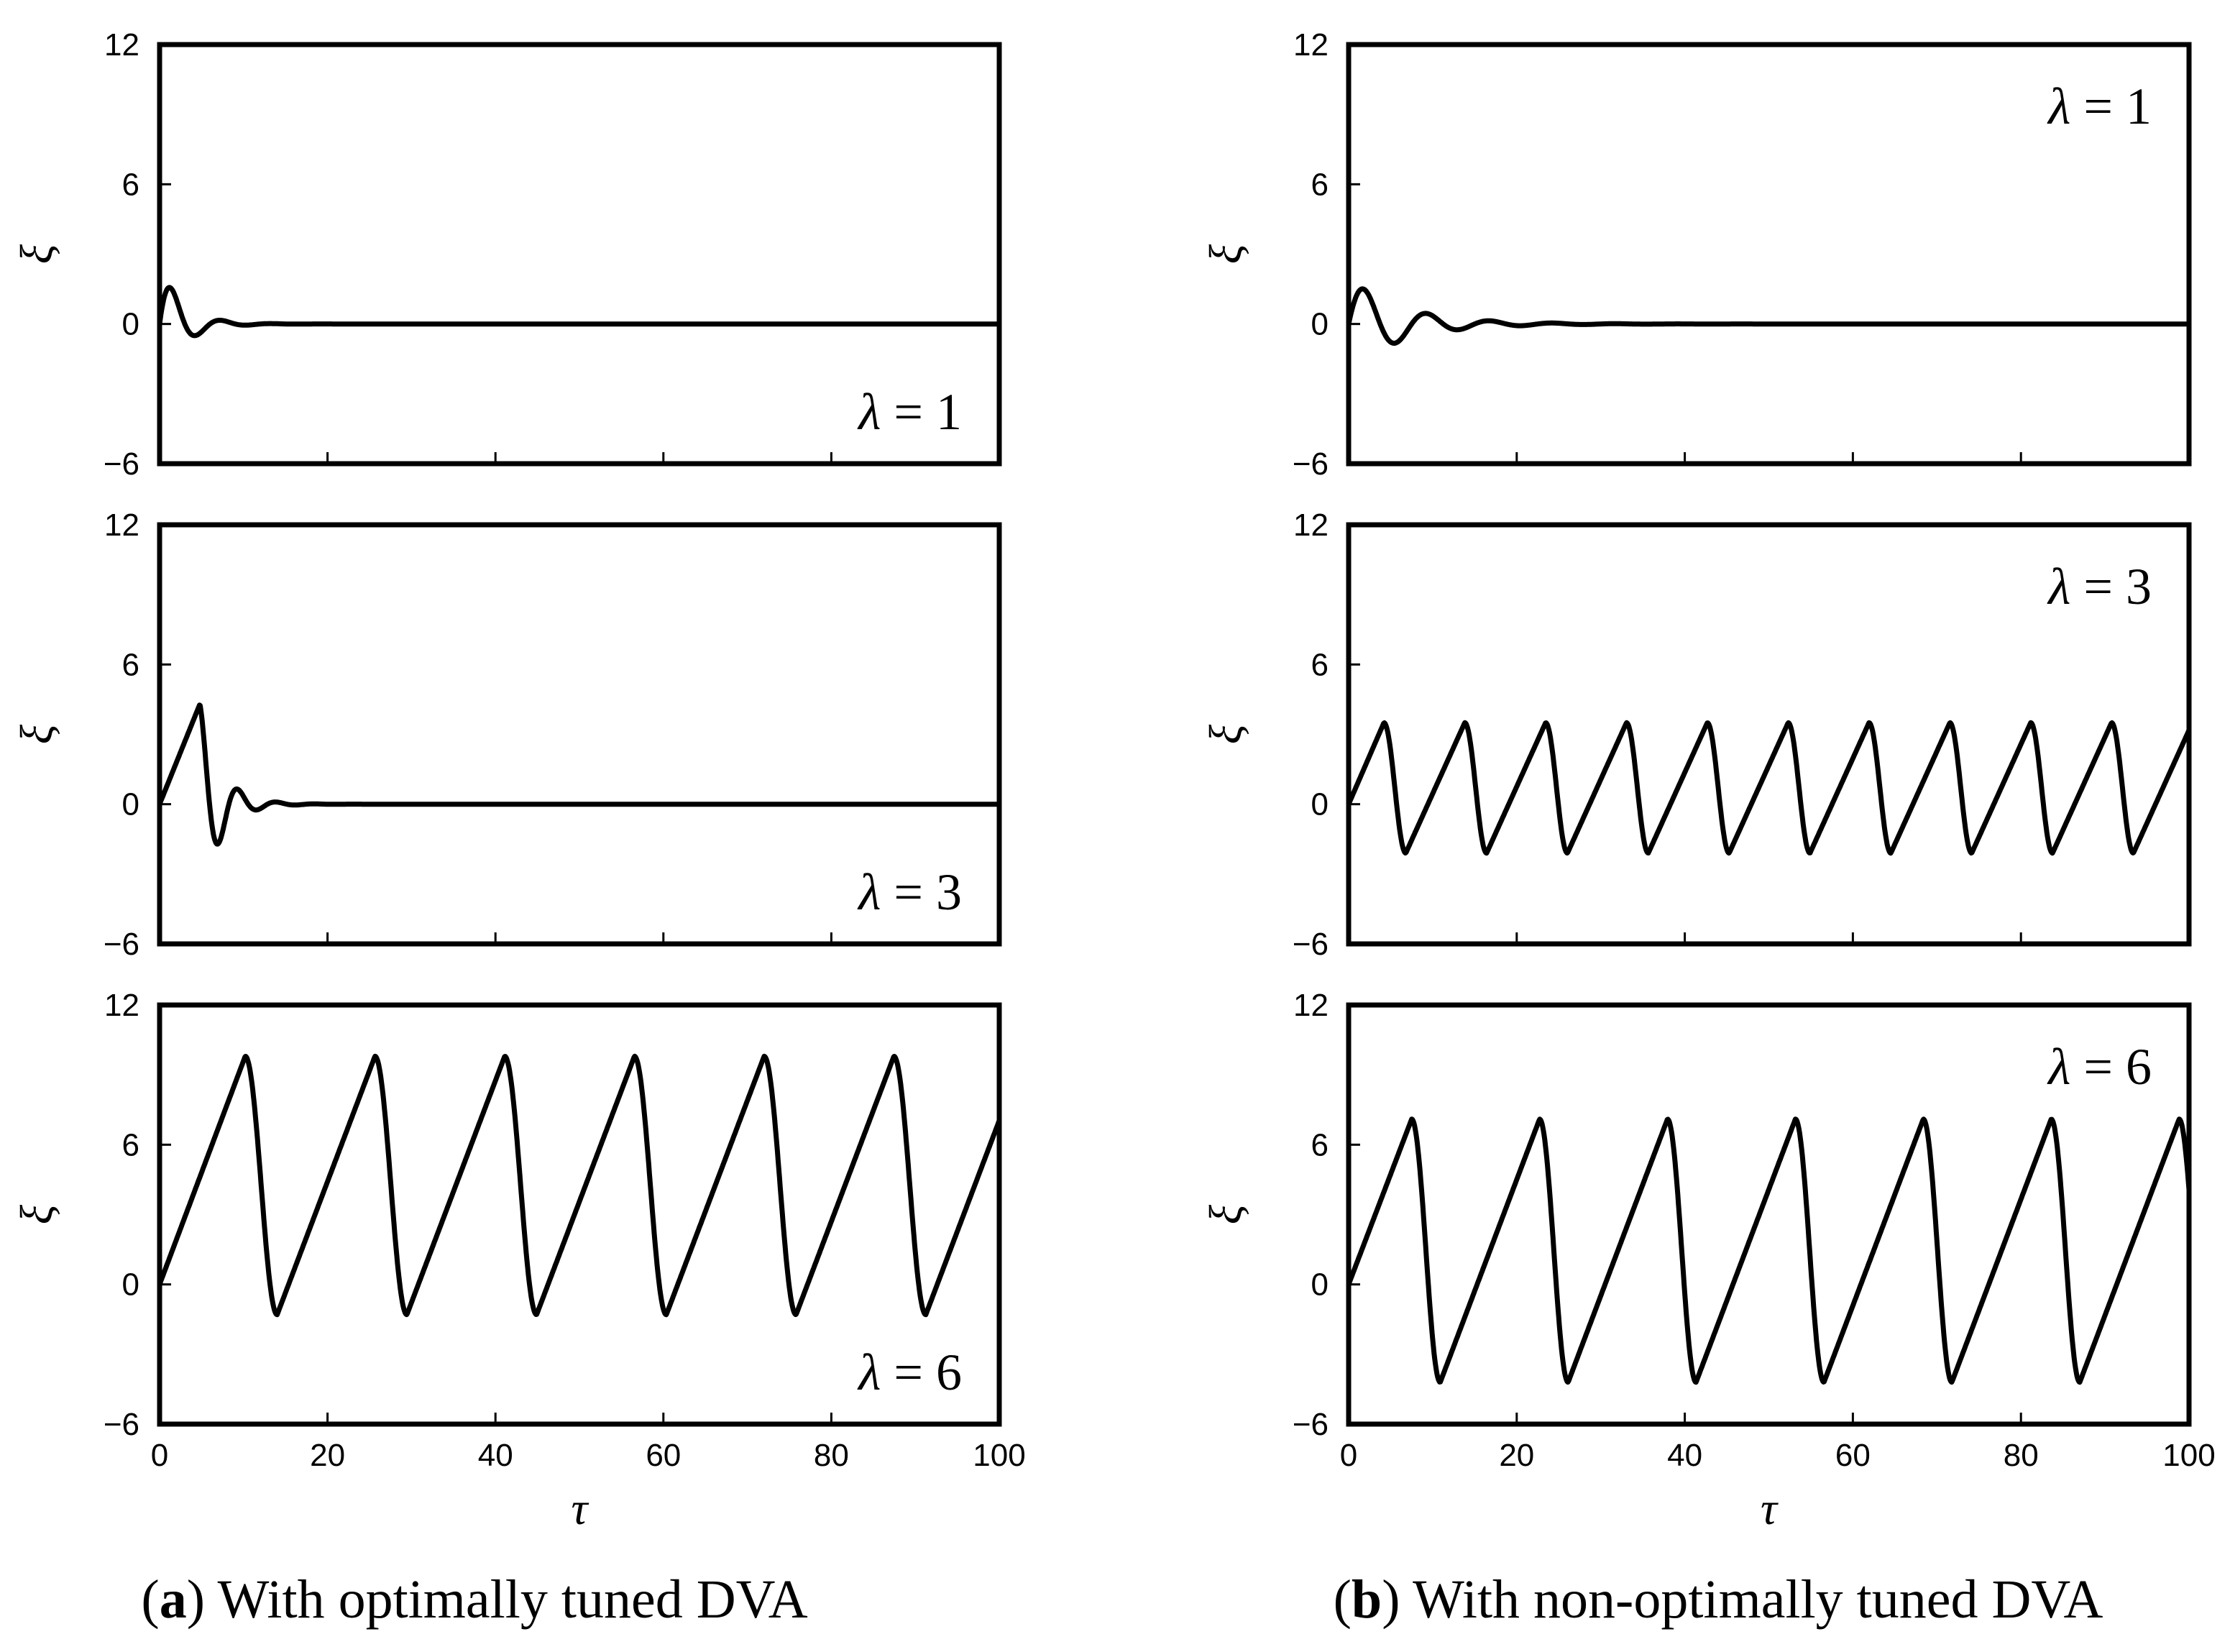 Image resolution: width=2230 pixels, height=1652 pixels. Describe the element at coordinates (1758, 1599) in the screenshot. I see `caption-b-text: With non-optimally tuned DVA` at that location.